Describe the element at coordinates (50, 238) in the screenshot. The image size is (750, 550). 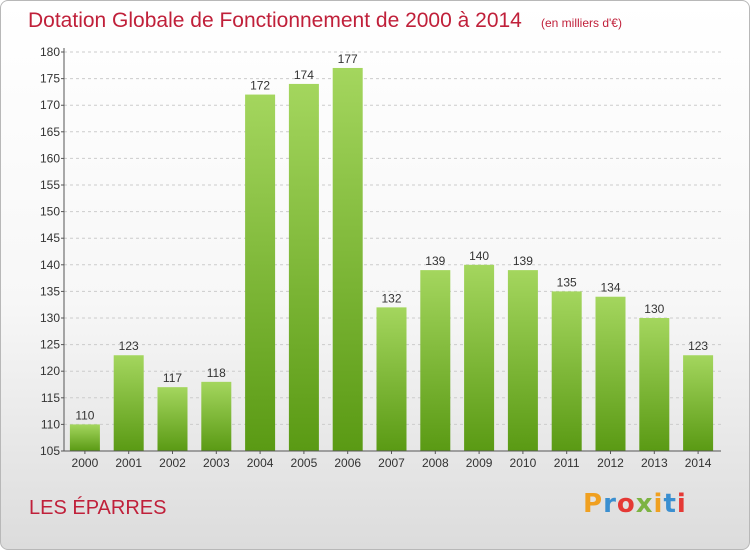
I see `y-tick-label: 145` at that location.